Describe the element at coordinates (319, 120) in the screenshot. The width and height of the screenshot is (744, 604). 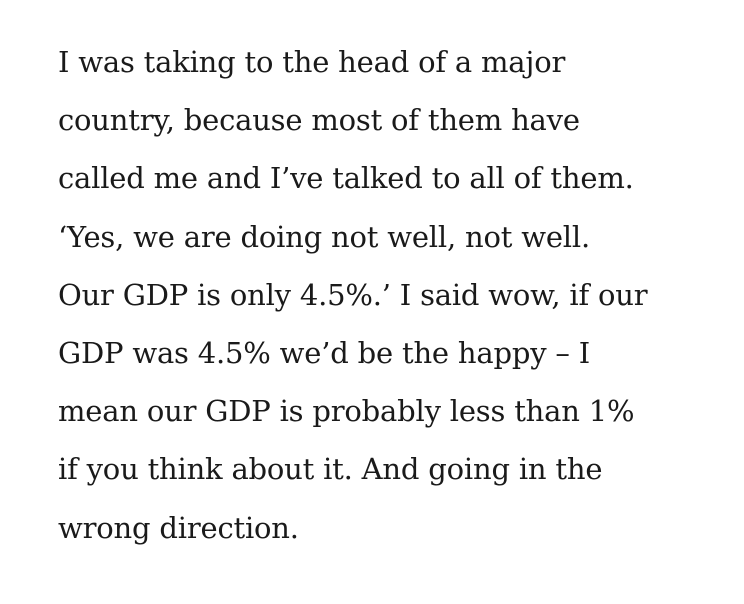
I see `text-line: country, because most of them have` at that location.